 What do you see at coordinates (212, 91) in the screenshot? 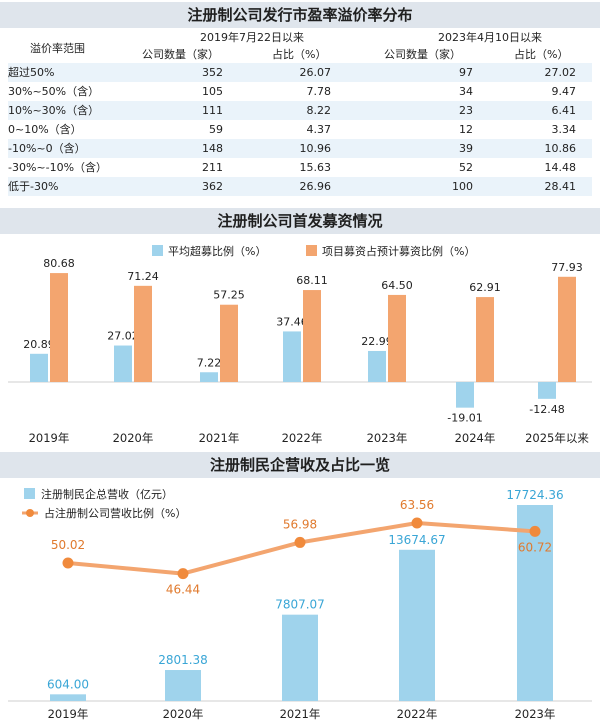
I see `table-cell-count-2019: 105` at bounding box center [212, 91].